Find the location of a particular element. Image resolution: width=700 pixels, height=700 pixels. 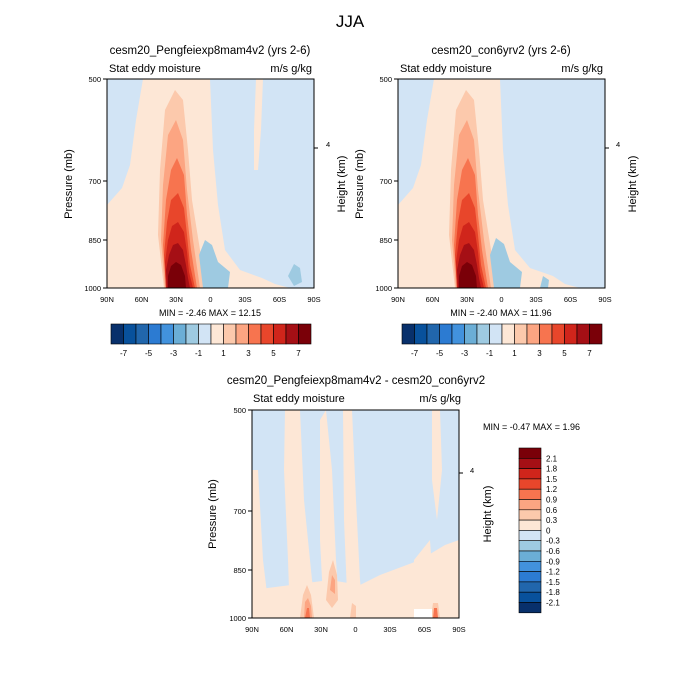

panel-3-left-label: Stat eddy moisture is located at coordinates (299, 399).